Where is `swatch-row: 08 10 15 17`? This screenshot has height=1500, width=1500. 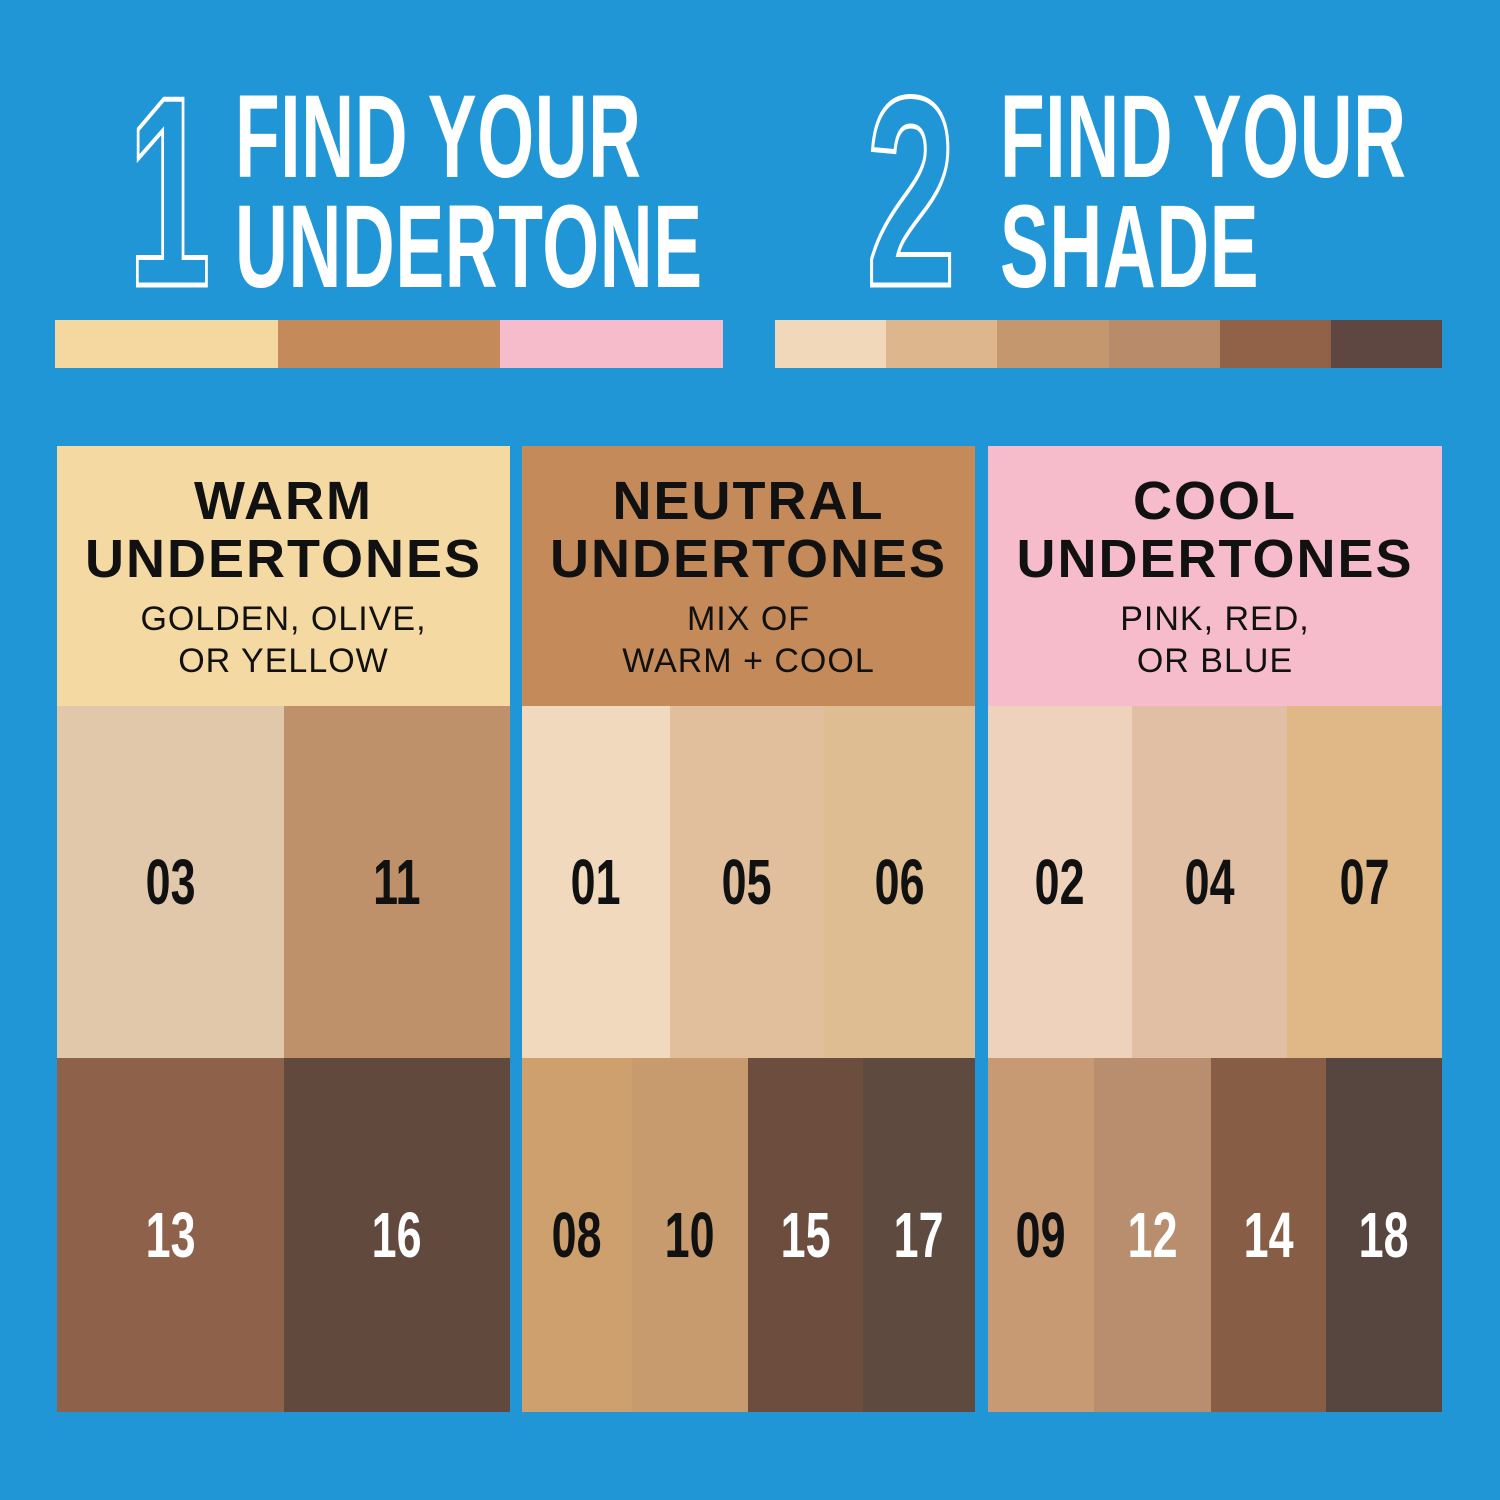
swatch-row: 08 10 15 17 is located at coordinates (748, 1235).